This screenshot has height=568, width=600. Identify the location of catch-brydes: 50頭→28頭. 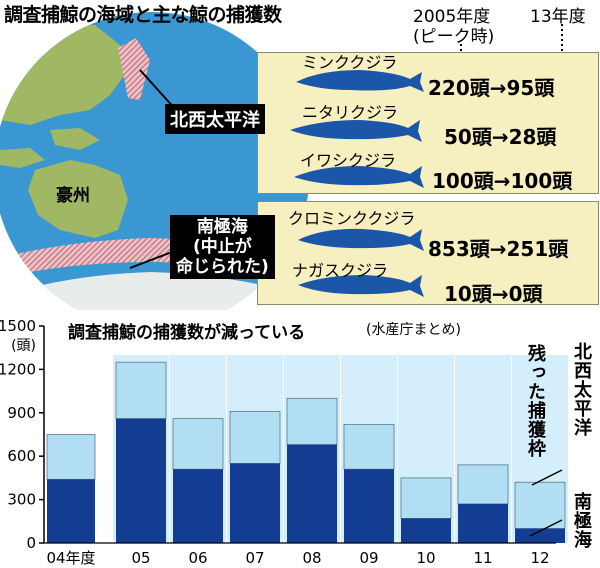
(500, 137).